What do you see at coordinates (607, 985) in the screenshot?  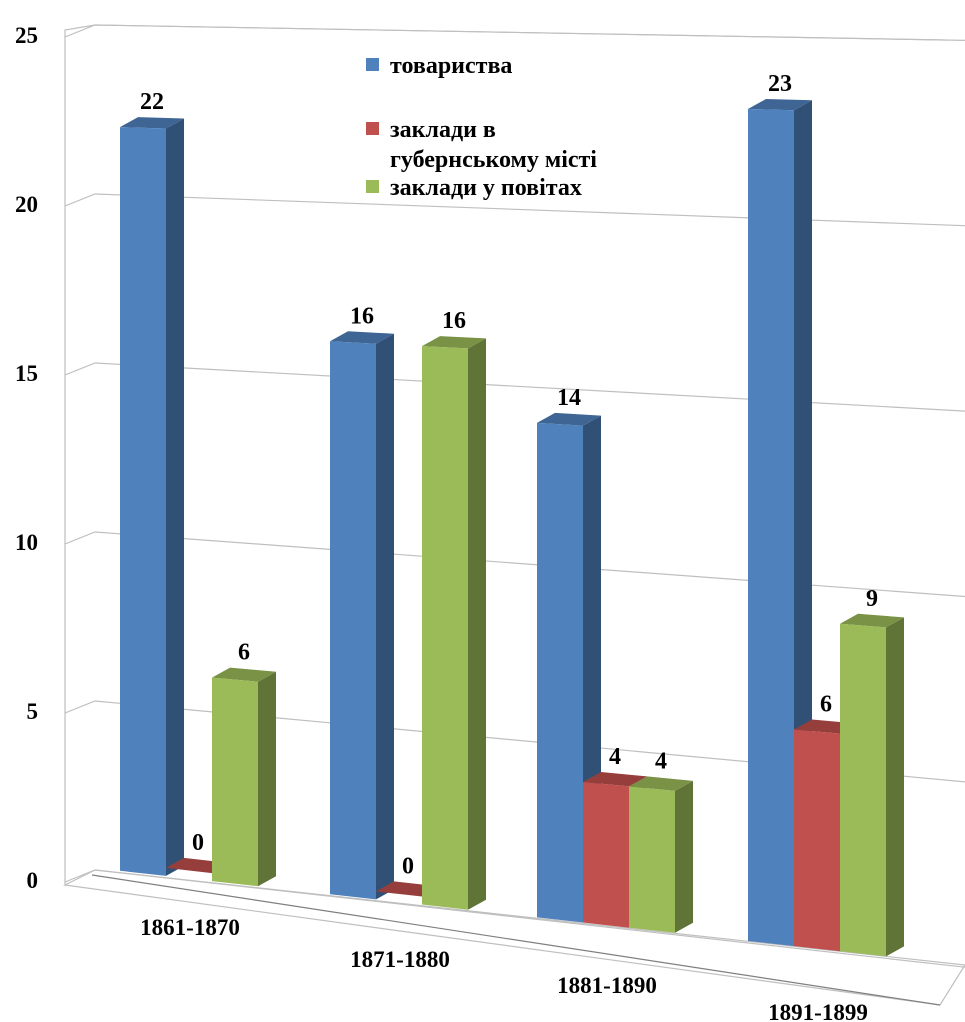 I see `x-category-label: 1881-1890` at bounding box center [607, 985].